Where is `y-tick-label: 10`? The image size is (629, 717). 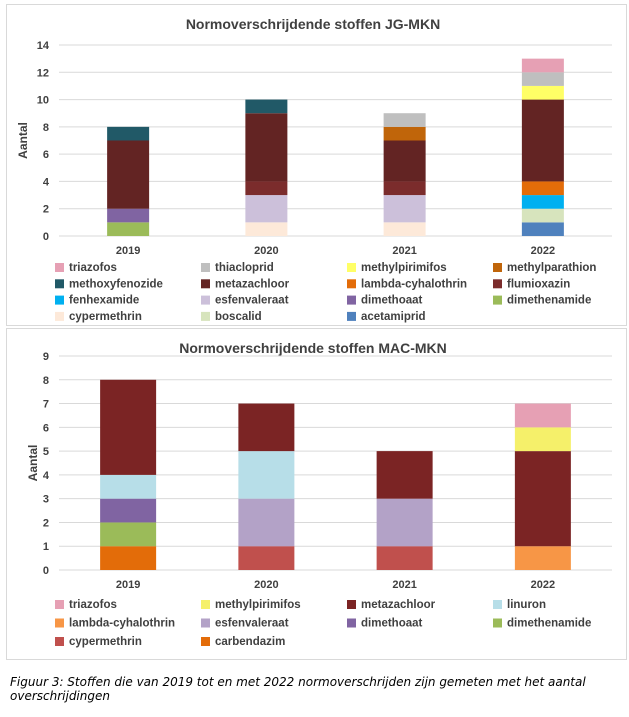 y-tick-label: 10 is located at coordinates (43, 101).